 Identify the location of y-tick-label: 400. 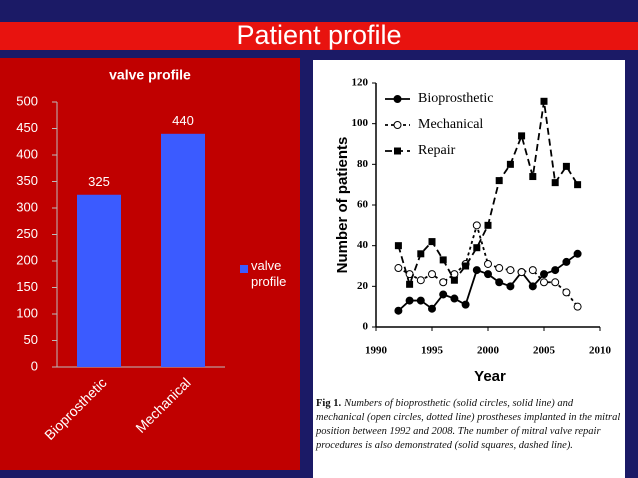
(27, 153).